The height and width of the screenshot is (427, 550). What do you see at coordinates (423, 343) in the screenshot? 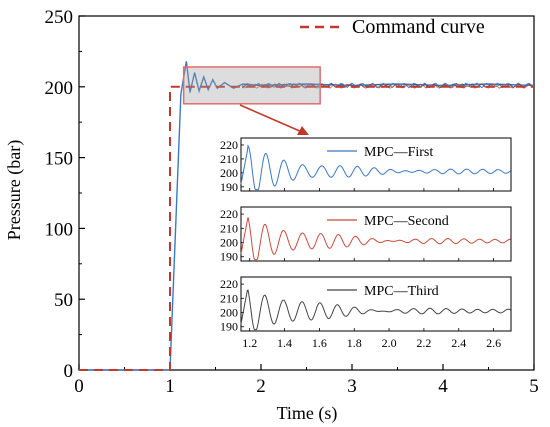
I see `inset-x-tick-label: 2.2` at bounding box center [423, 343].